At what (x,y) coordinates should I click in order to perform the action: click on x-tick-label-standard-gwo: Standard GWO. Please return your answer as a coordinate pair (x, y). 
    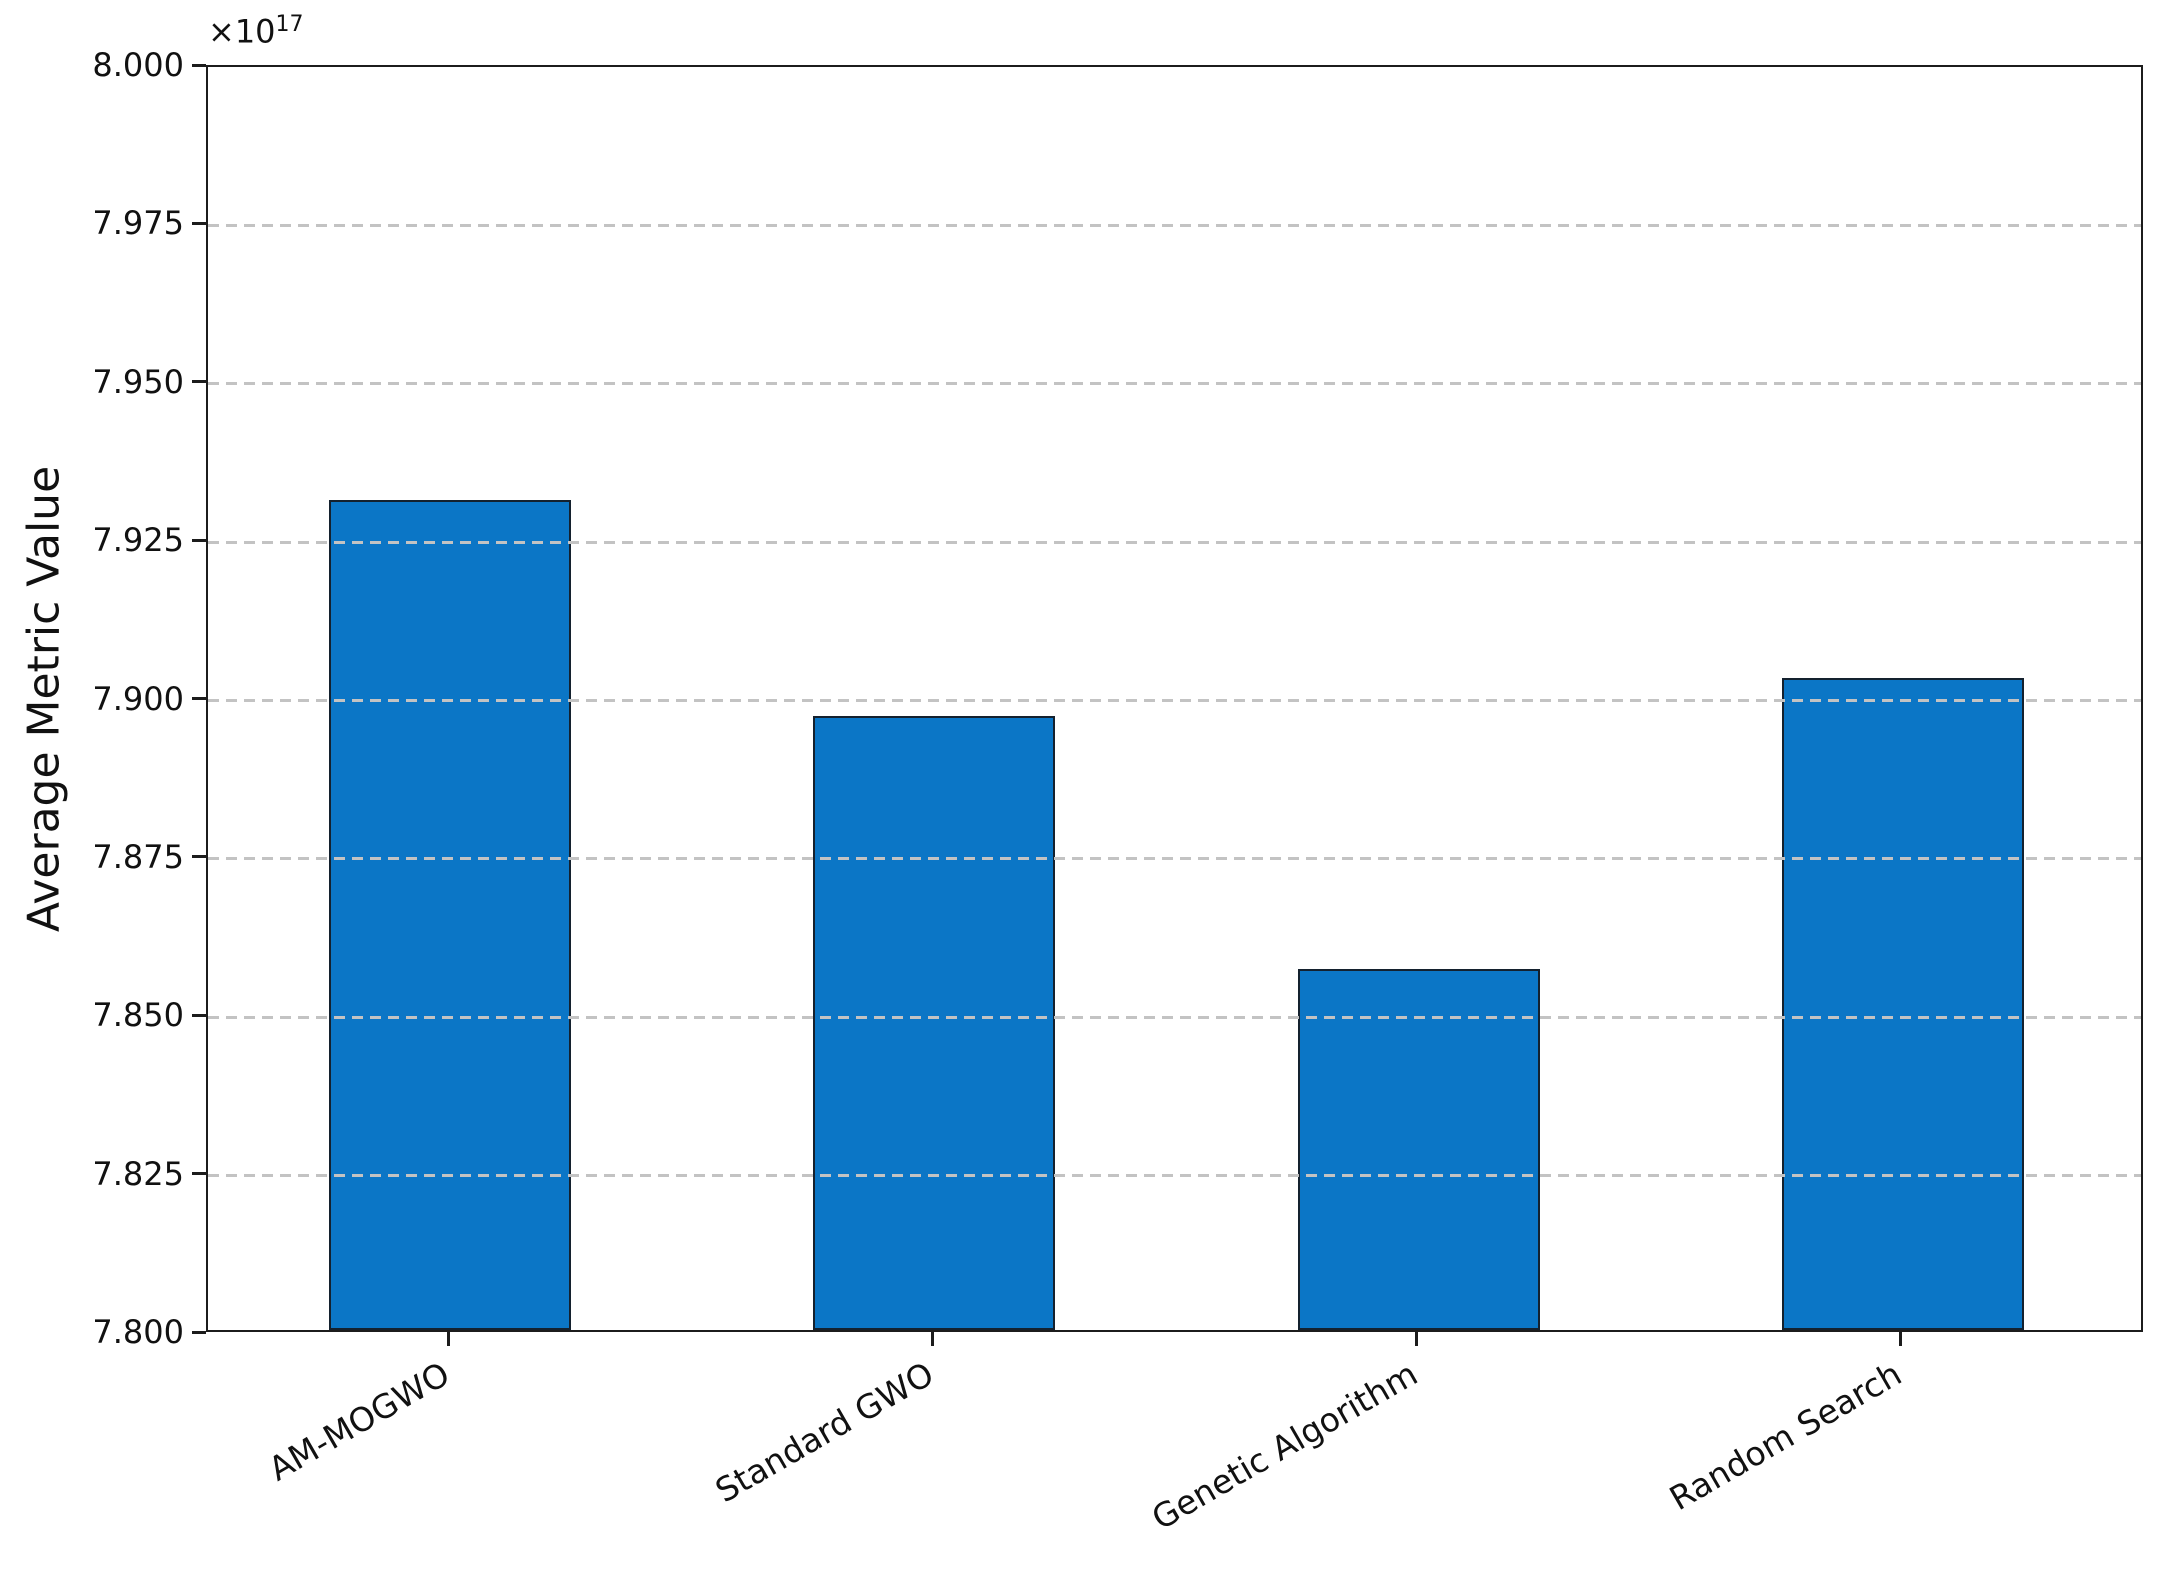
    Looking at the image, I should click on (824, 1432).